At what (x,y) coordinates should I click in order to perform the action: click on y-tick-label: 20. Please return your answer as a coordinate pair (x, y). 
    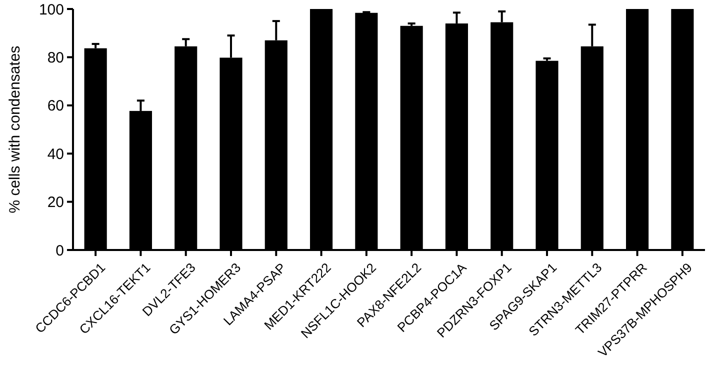
    Looking at the image, I should click on (55, 203).